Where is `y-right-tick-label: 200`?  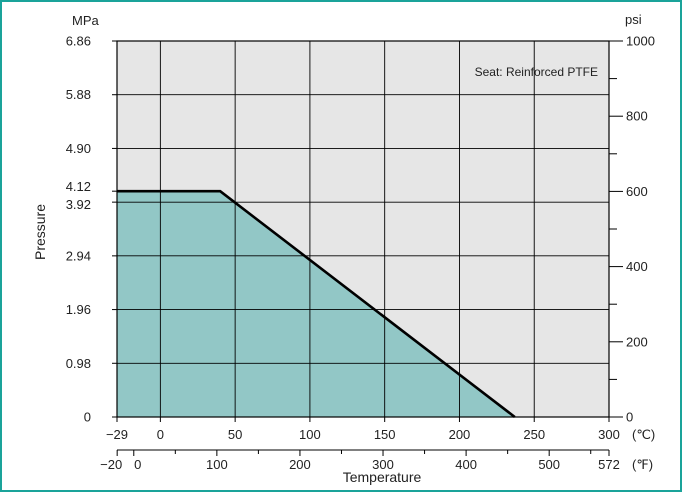 y-right-tick-label: 200 is located at coordinates (637, 341).